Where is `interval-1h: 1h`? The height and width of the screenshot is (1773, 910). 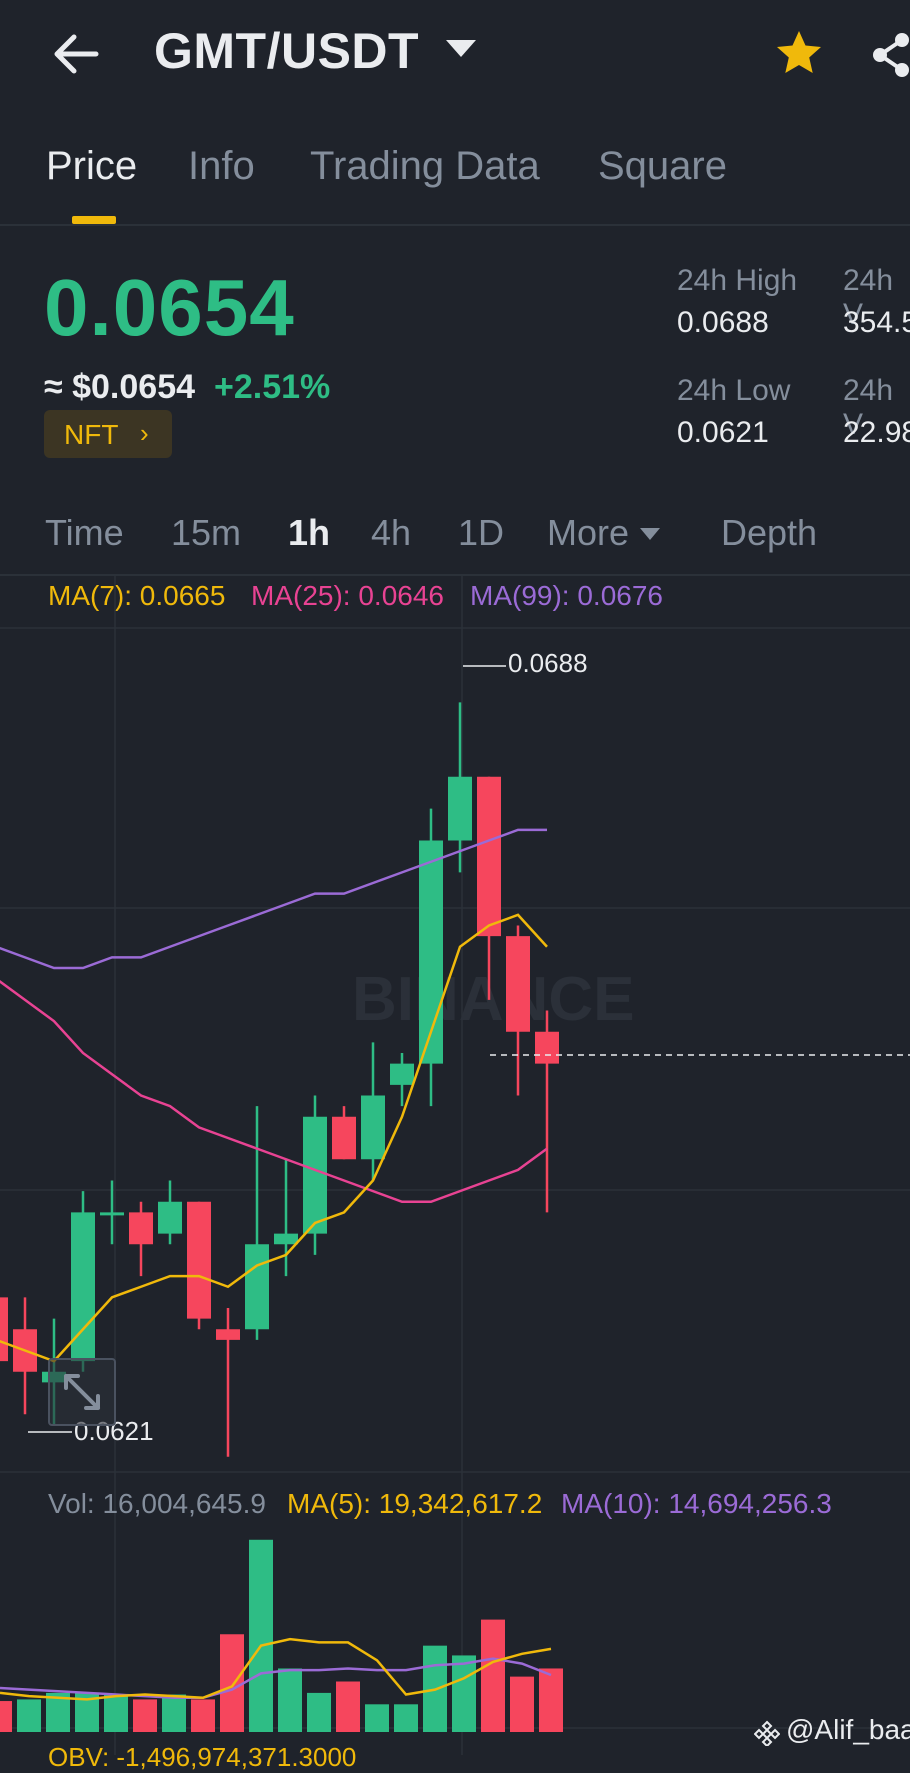
interval-1h: 1h is located at coordinates (309, 532).